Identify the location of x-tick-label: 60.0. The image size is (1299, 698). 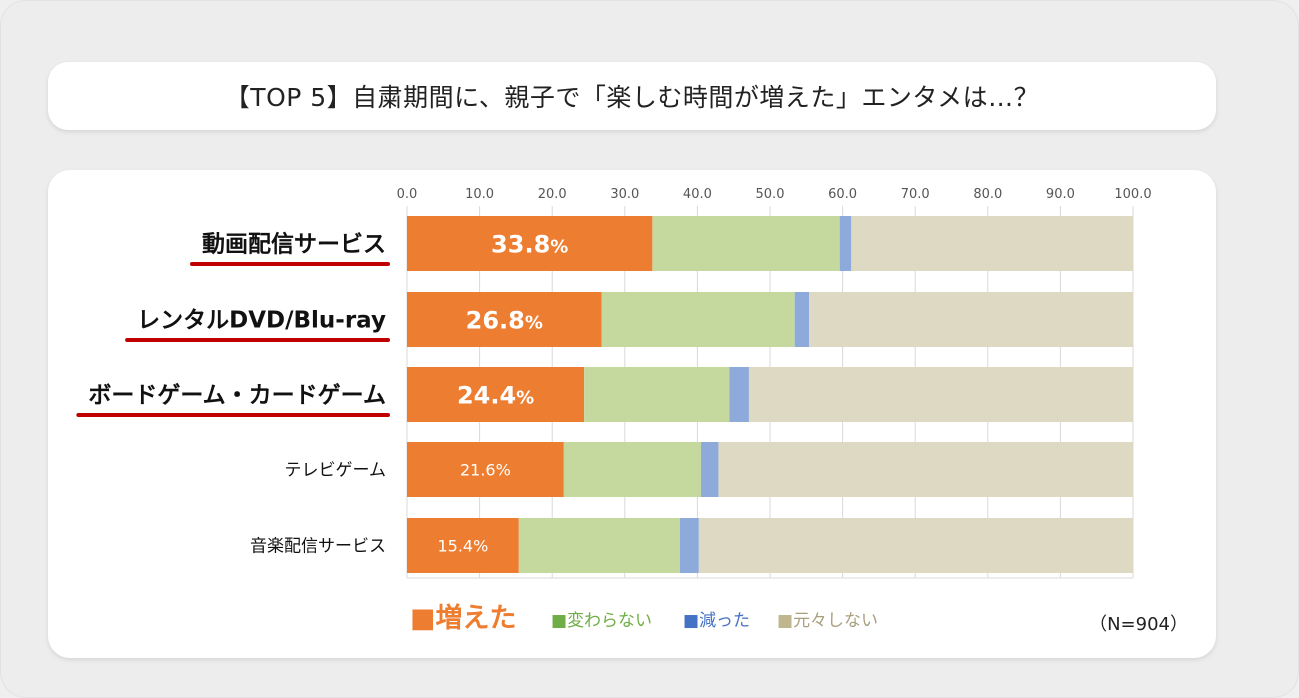
(842, 194).